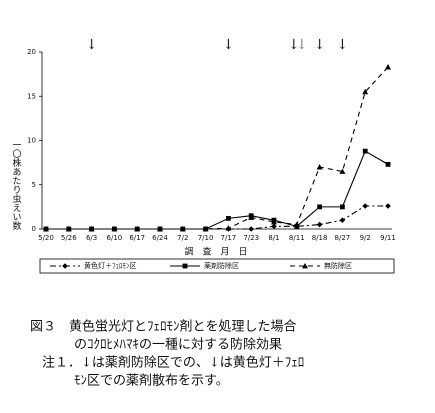  Describe the element at coordinates (34, 185) in the screenshot. I see `y-tick-label: 5` at that location.